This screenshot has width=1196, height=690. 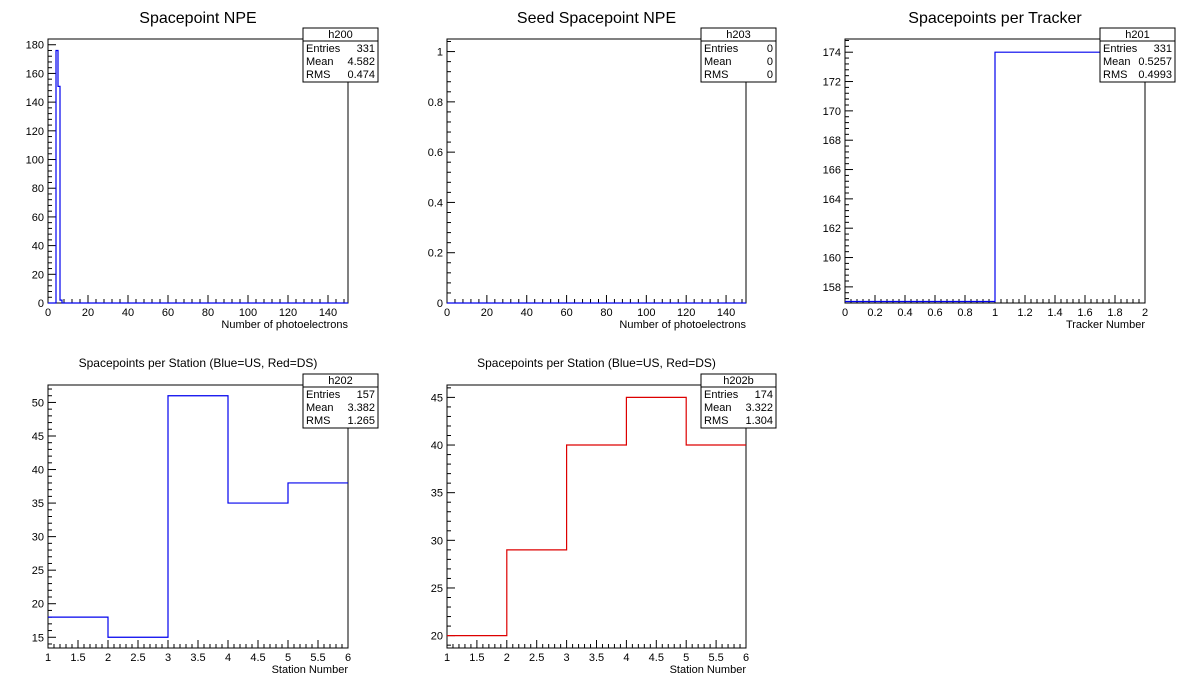 What do you see at coordinates (759, 408) in the screenshot?
I see `stats-value-mean: 3.322` at bounding box center [759, 408].